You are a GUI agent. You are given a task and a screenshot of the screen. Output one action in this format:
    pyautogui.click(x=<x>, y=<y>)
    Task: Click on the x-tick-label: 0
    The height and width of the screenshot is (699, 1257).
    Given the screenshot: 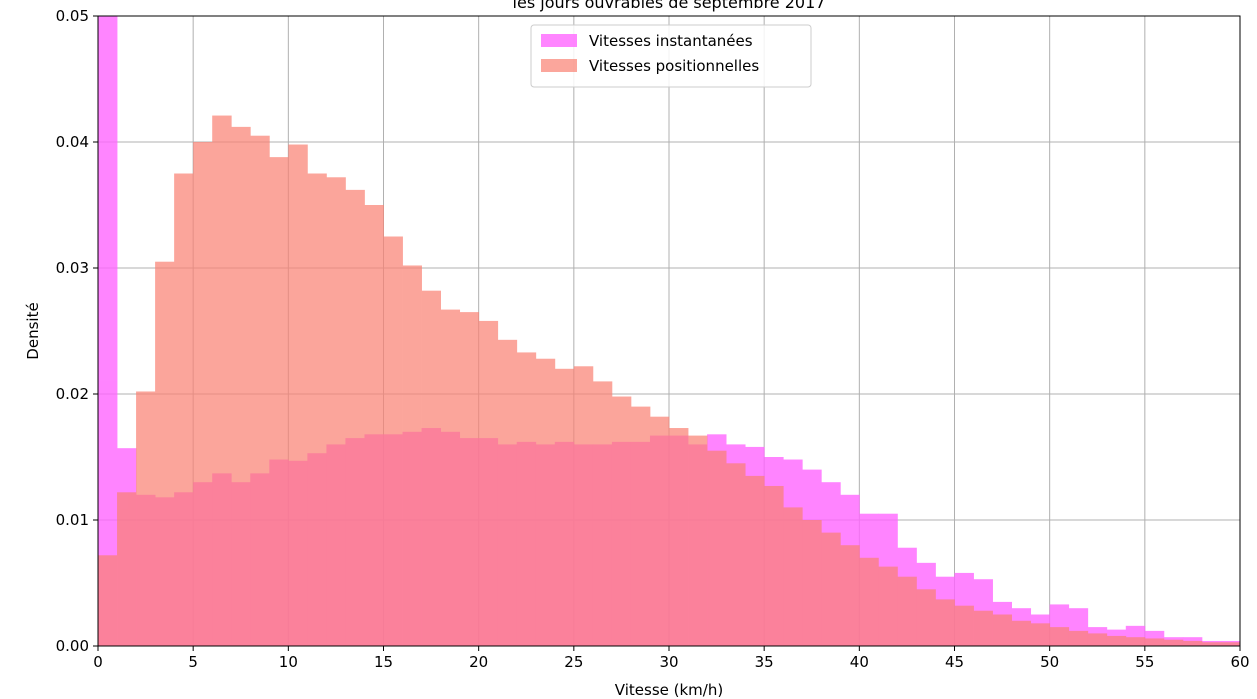 What is the action you would take?
    pyautogui.click(x=98, y=662)
    